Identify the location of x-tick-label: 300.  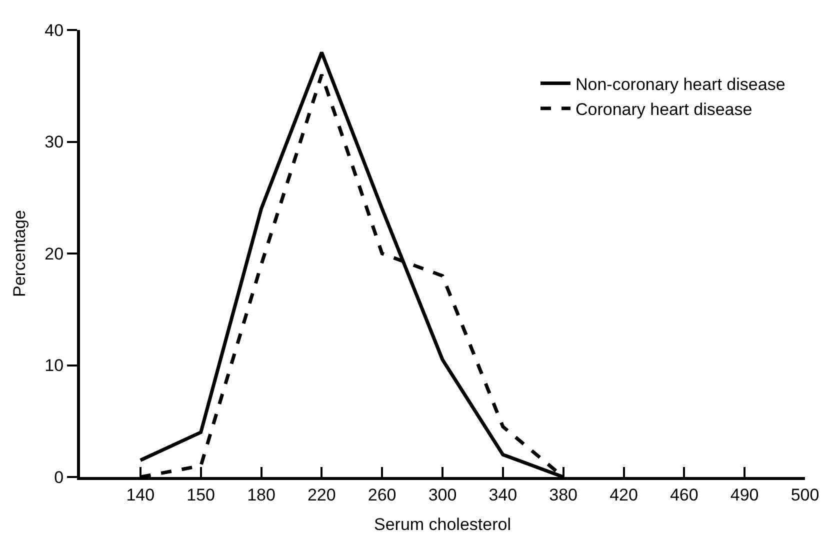
(442, 494).